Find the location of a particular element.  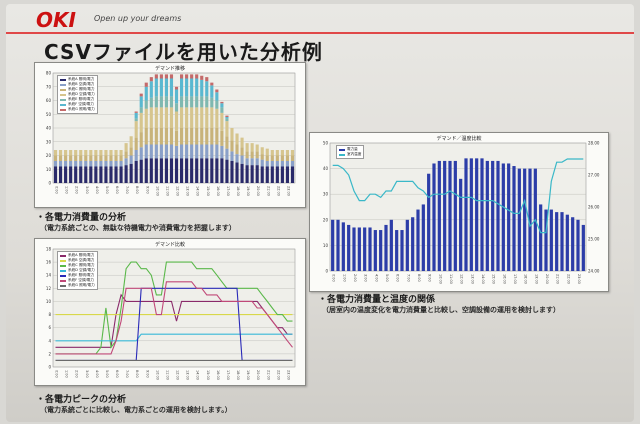

peak-legend-item: 系統F 空調/電力 is located at coordinates (77, 280).